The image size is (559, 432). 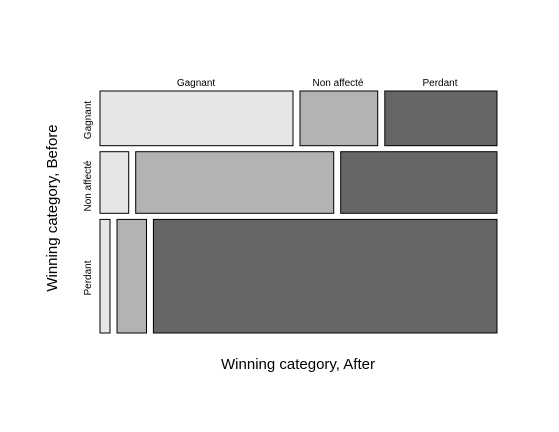 What do you see at coordinates (131, 276) in the screenshot?
I see `tile-perdant-non-affecte` at bounding box center [131, 276].